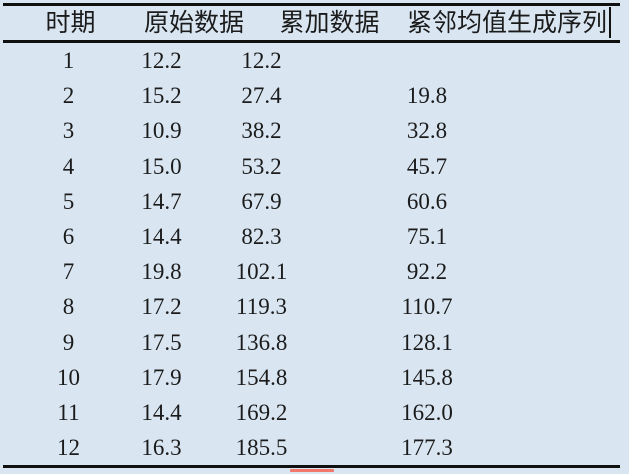 Image resolution: width=629 pixels, height=474 pixels. What do you see at coordinates (311, 95) in the screenshot?
I see `table-row: 2 15.2 27.4 19.8` at bounding box center [311, 95].